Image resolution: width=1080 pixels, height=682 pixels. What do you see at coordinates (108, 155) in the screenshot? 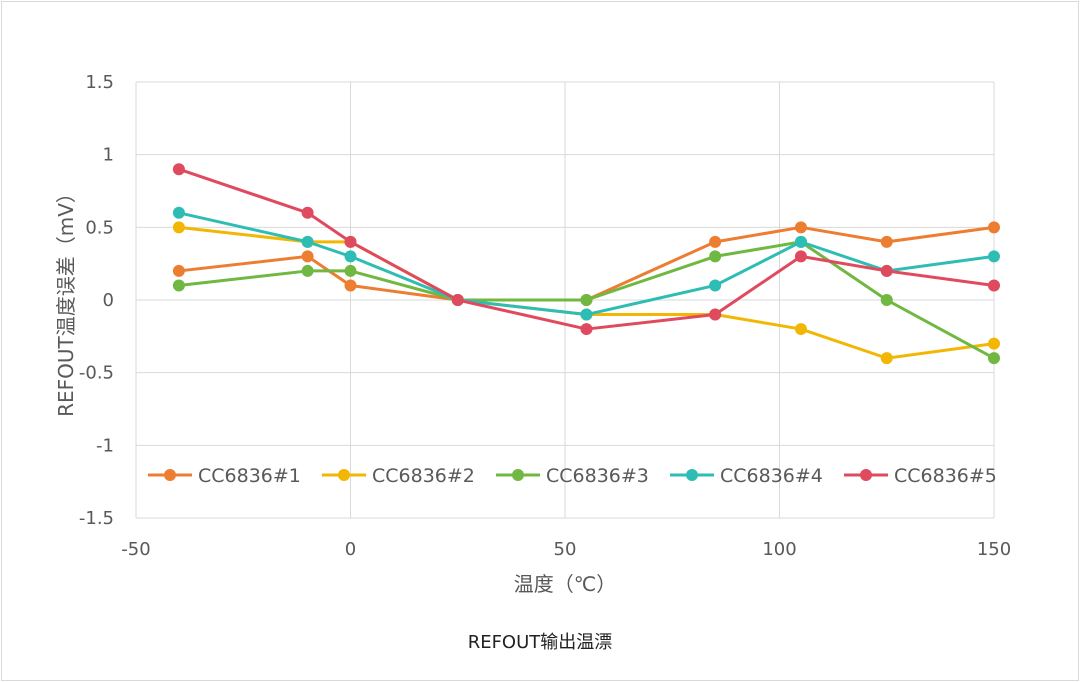
I see `y-tick-label: 1` at bounding box center [108, 155].